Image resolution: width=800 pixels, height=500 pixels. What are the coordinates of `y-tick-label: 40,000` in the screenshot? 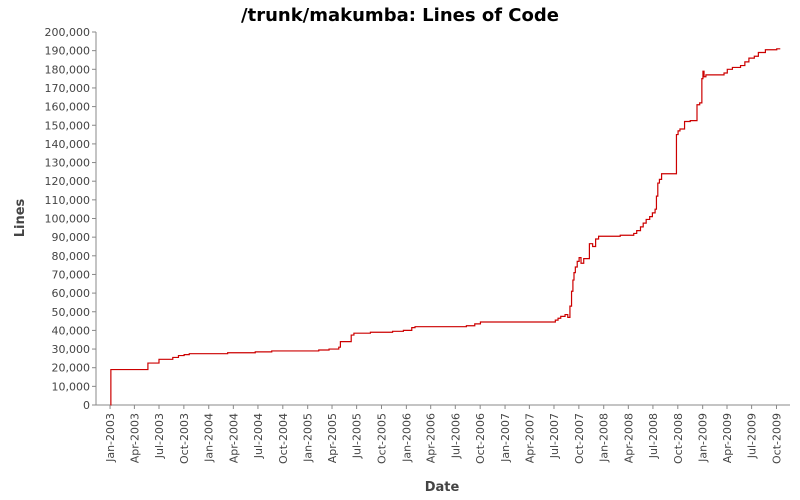 It's located at (71, 330).